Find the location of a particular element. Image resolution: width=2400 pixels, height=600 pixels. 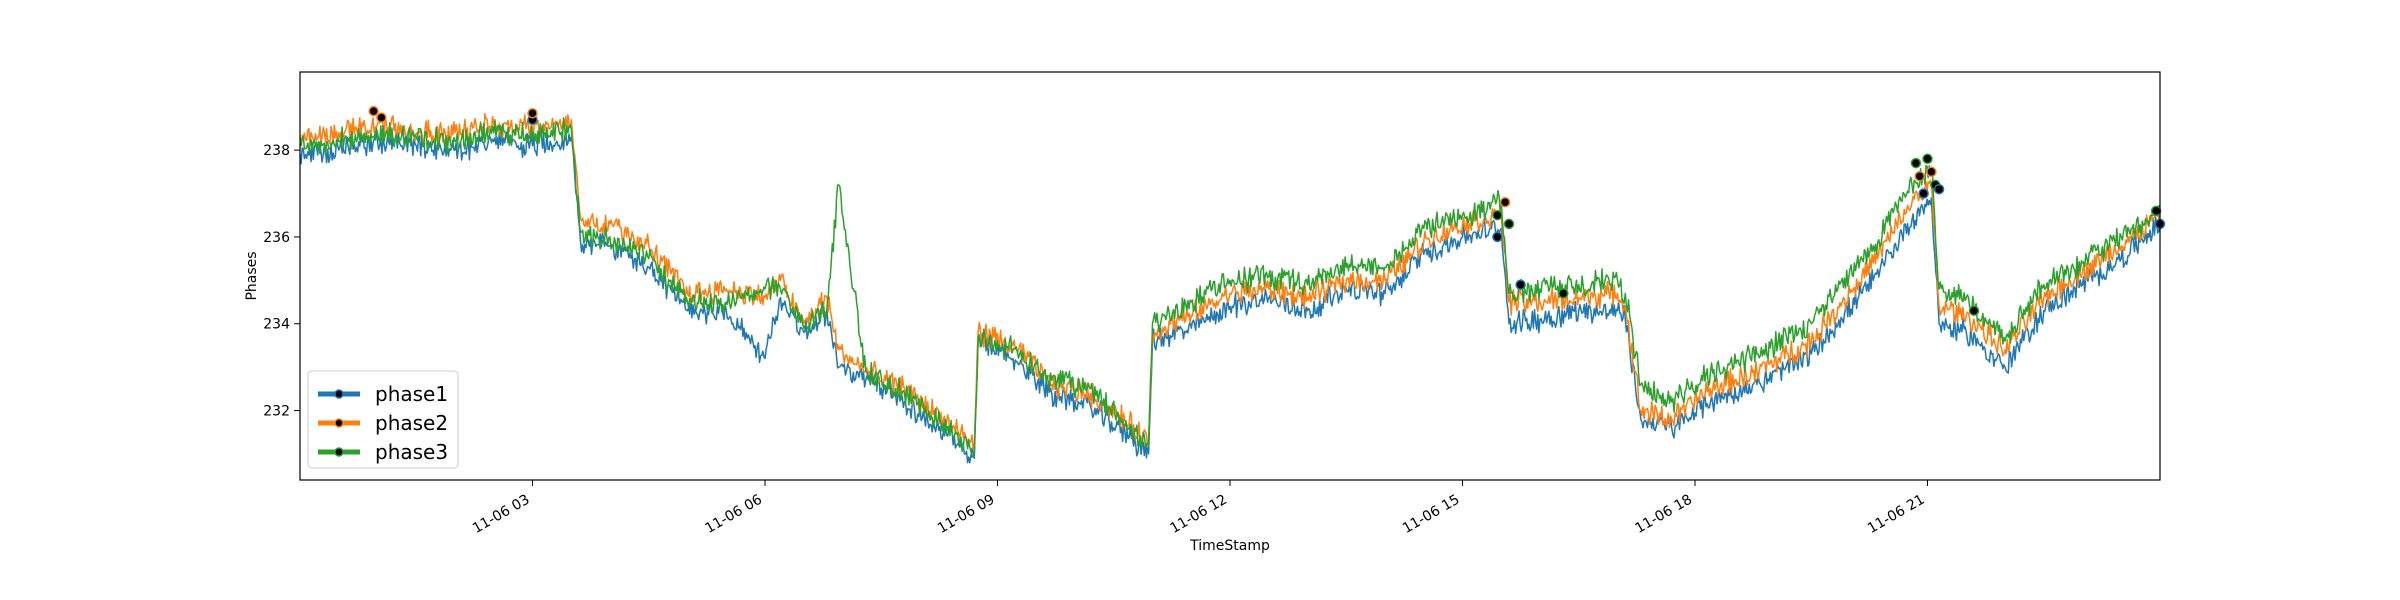

legend: phase1 phase2 phase3 is located at coordinates (383, 419).